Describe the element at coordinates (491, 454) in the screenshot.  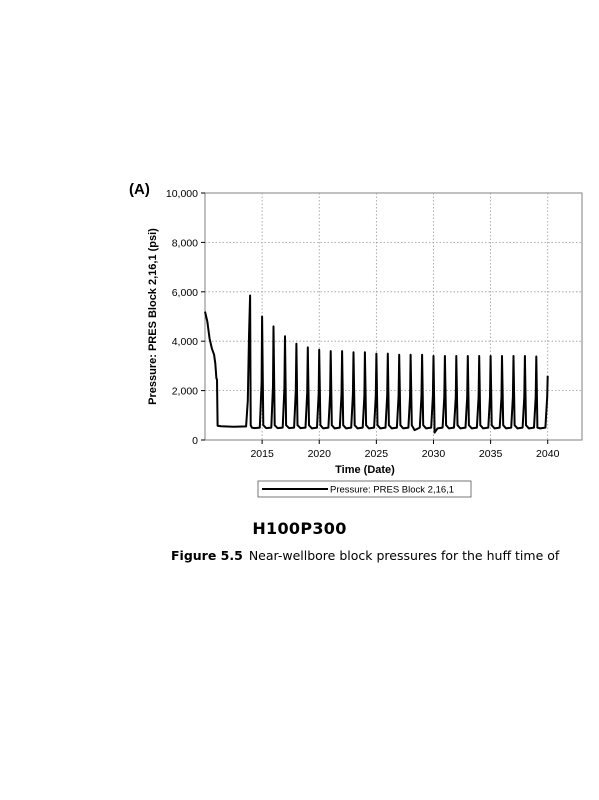
I see `x-tick-label: 2035` at that location.